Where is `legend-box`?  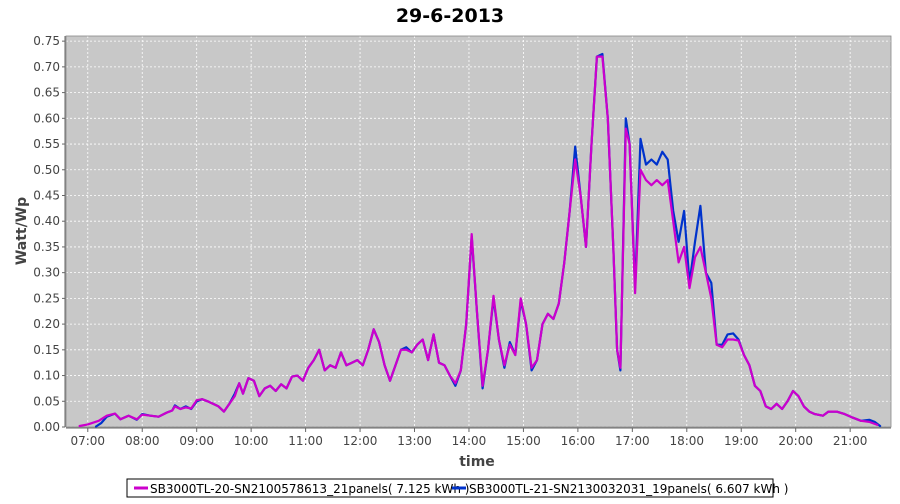
legend-box is located at coordinates (450, 488).